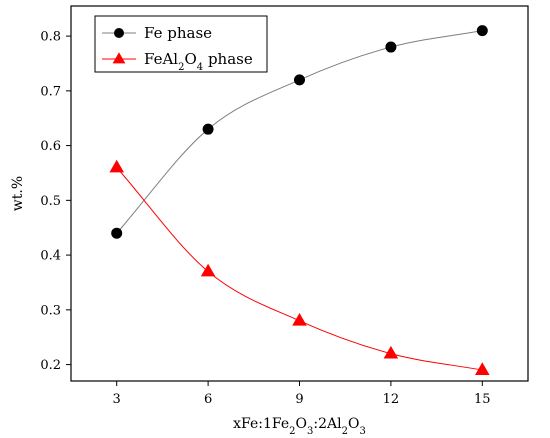 The image size is (550, 438). Describe the element at coordinates (50, 37) in the screenshot. I see `y-tick-label: 0.8` at that location.